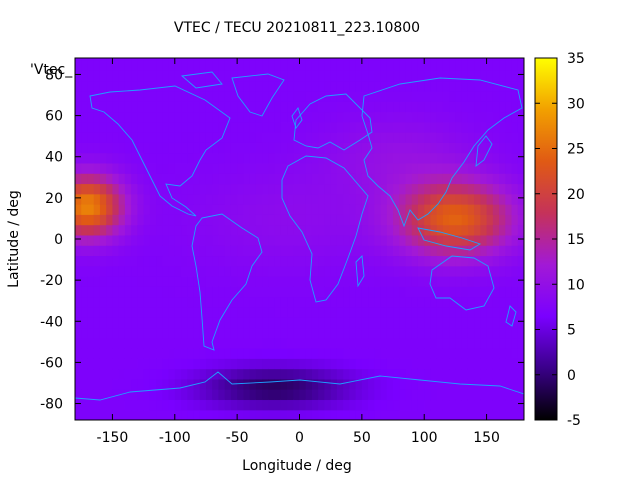  Describe the element at coordinates (51, 322) in the screenshot. I see `y-tick-label: -40` at that location.